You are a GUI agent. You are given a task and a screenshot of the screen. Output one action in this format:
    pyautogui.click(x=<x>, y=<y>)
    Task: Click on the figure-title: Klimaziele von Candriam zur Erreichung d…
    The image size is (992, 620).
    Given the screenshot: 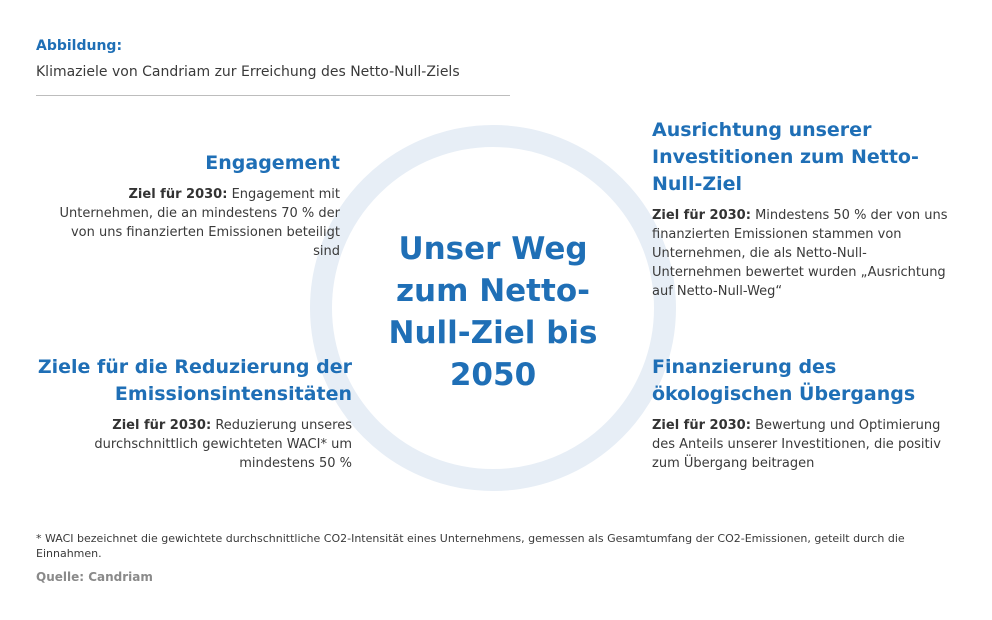 What is the action you would take?
    pyautogui.click(x=248, y=72)
    